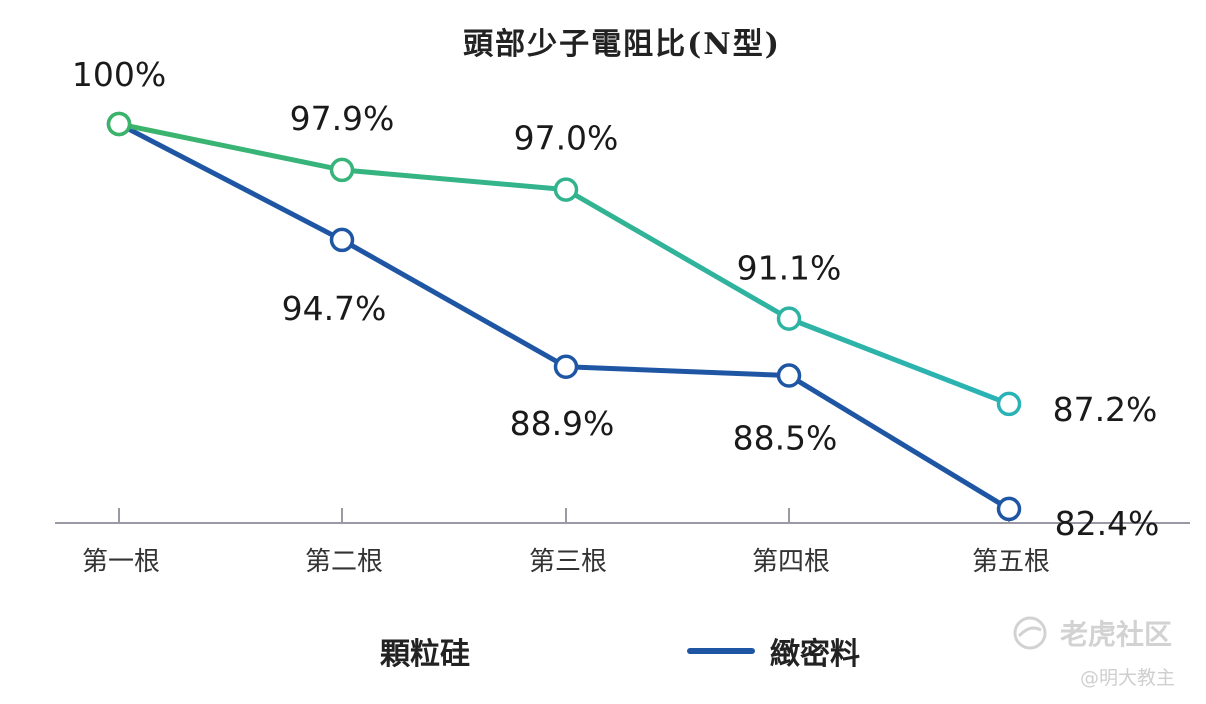 The image size is (1206, 704). What do you see at coordinates (566, 138) in the screenshot?
I see `data-label-granular-silicon-3: 97.0%` at bounding box center [566, 138].